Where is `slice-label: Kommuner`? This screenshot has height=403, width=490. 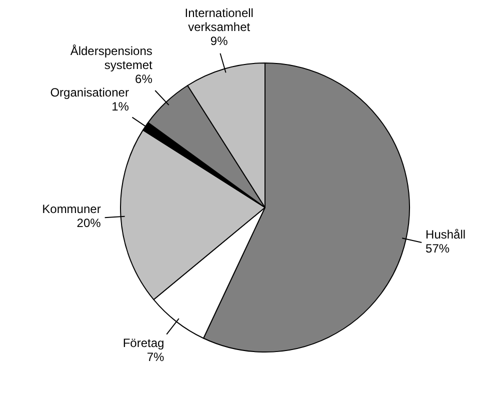
slice-label: Kommuner is located at coordinates (71, 209).